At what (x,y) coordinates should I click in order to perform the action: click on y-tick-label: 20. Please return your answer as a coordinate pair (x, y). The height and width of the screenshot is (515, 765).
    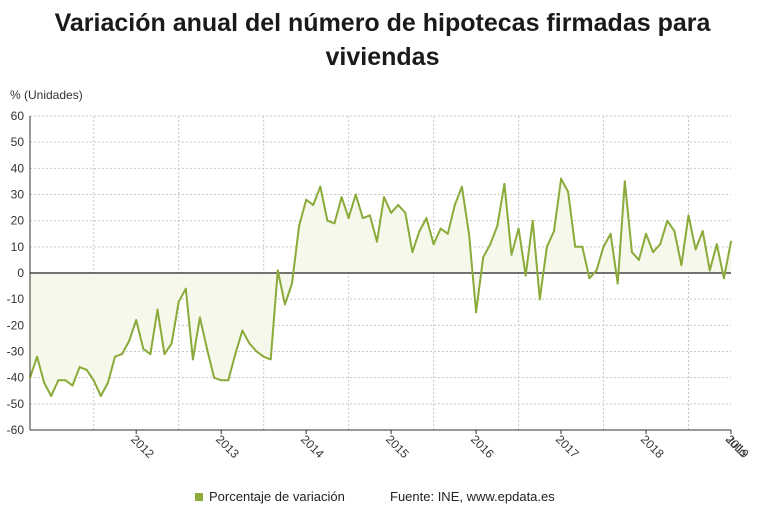
    Looking at the image, I should click on (18, 221).